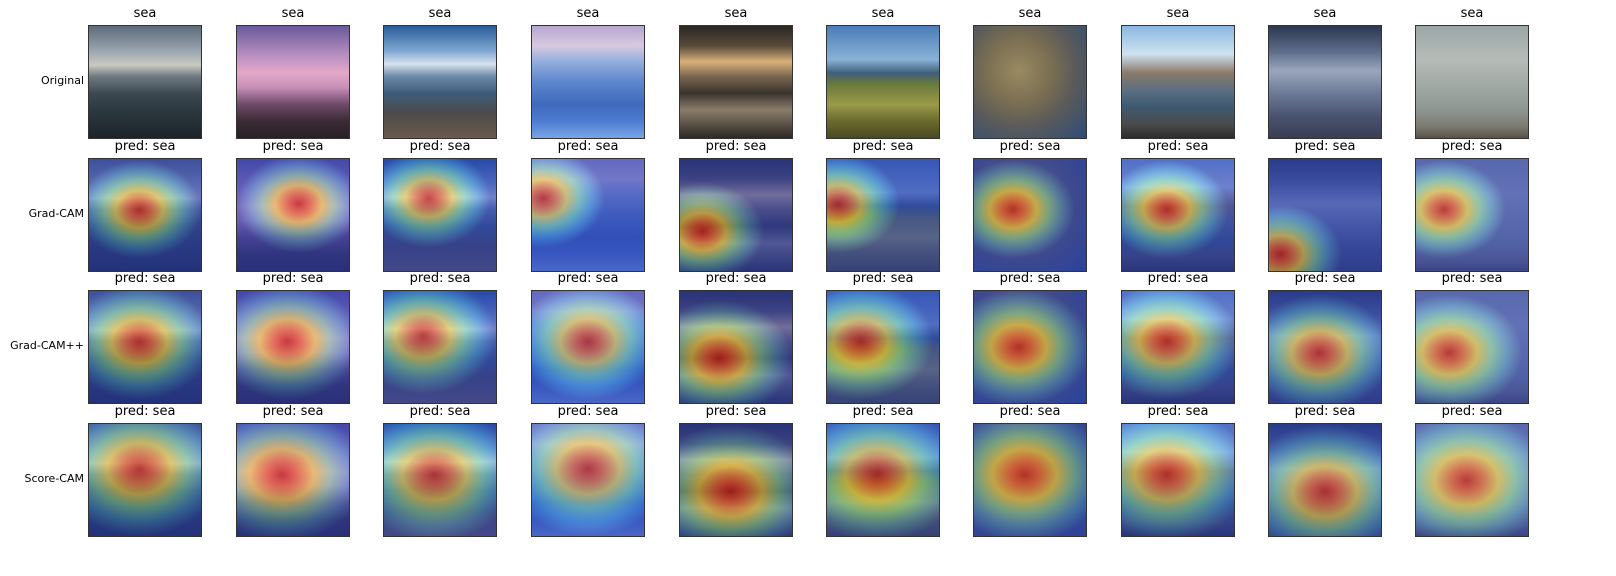 This screenshot has height=576, width=1616. Describe the element at coordinates (47, 345) in the screenshot. I see `row-label-grad-campp: Grad-CAM++` at that location.